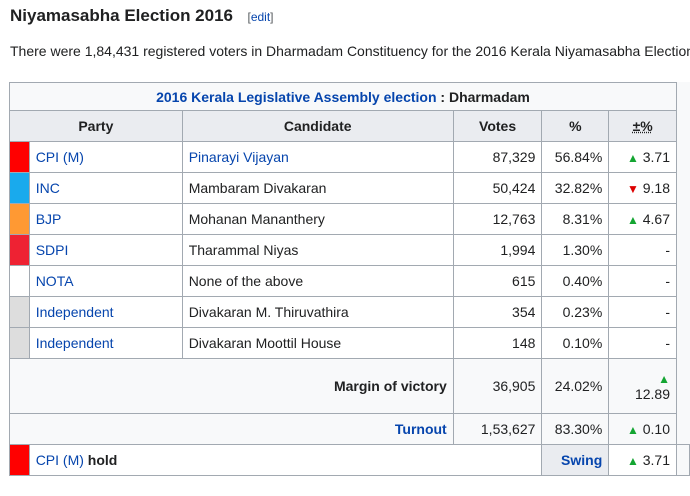 The height and width of the screenshot is (496, 690). What do you see at coordinates (317, 250) in the screenshot?
I see `candidate-cell: Tharammal Niyas` at bounding box center [317, 250].